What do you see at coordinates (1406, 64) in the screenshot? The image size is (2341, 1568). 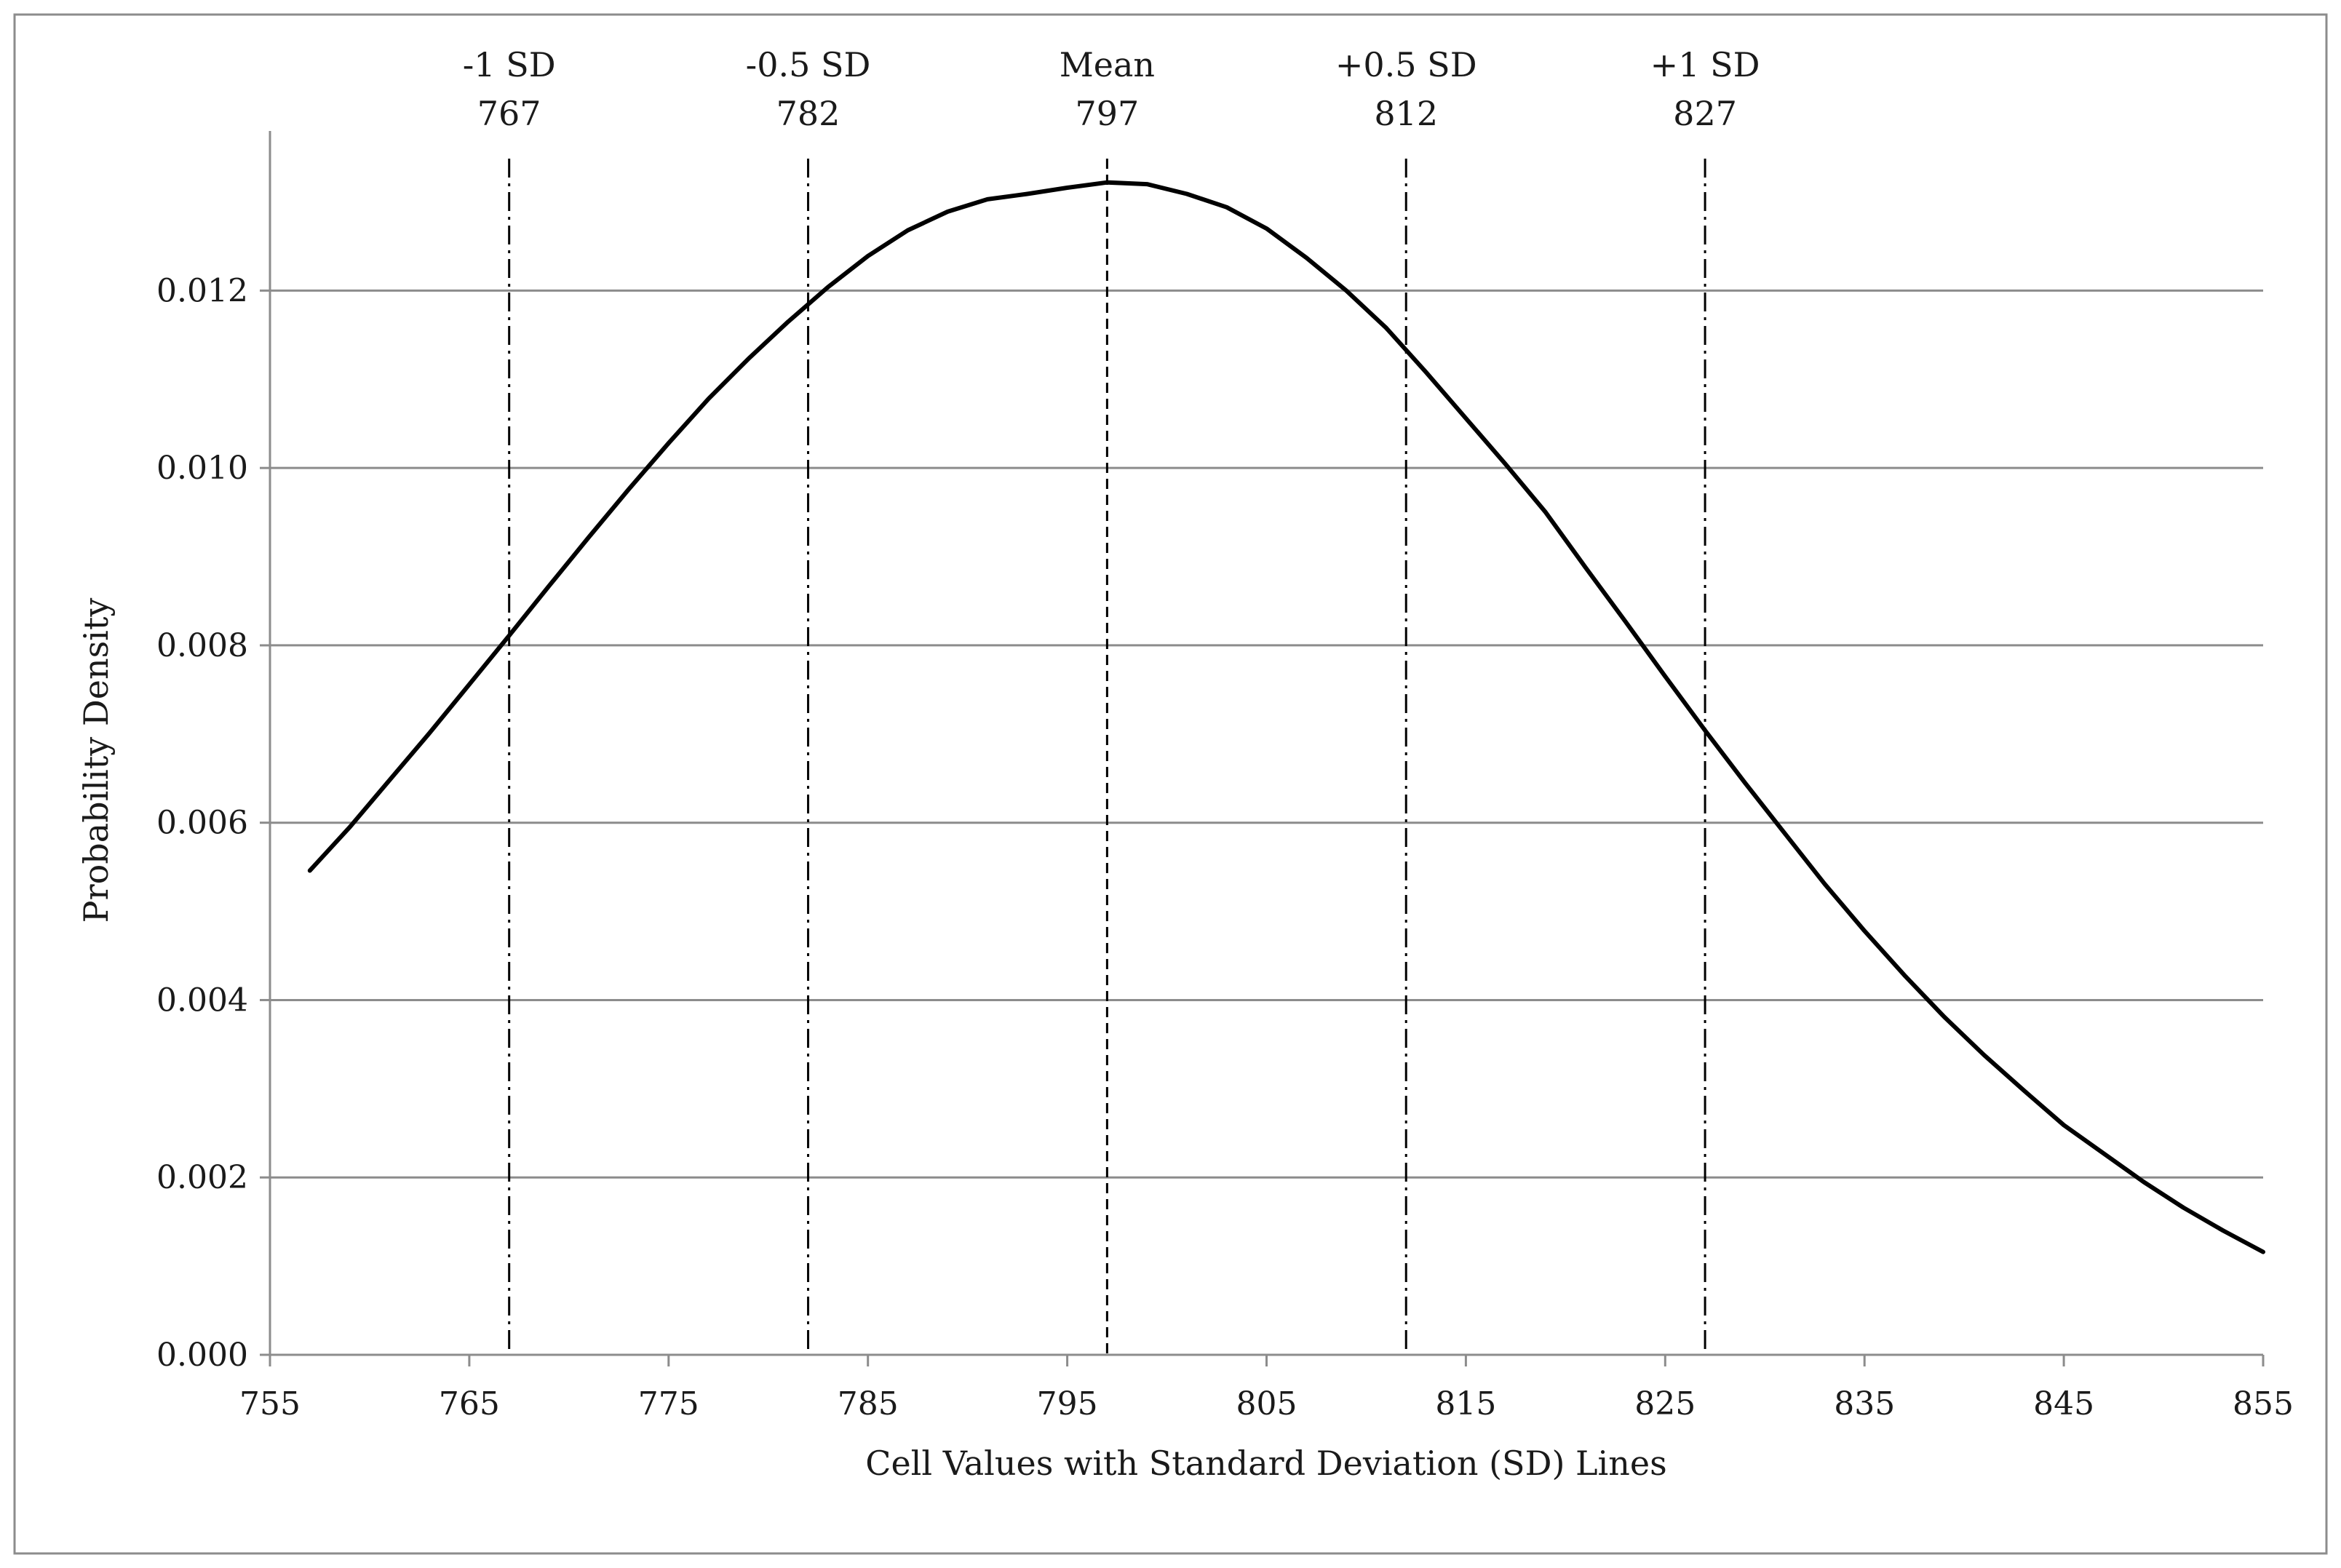 I see `sd-line-label: +0.5 SD` at bounding box center [1406, 64].